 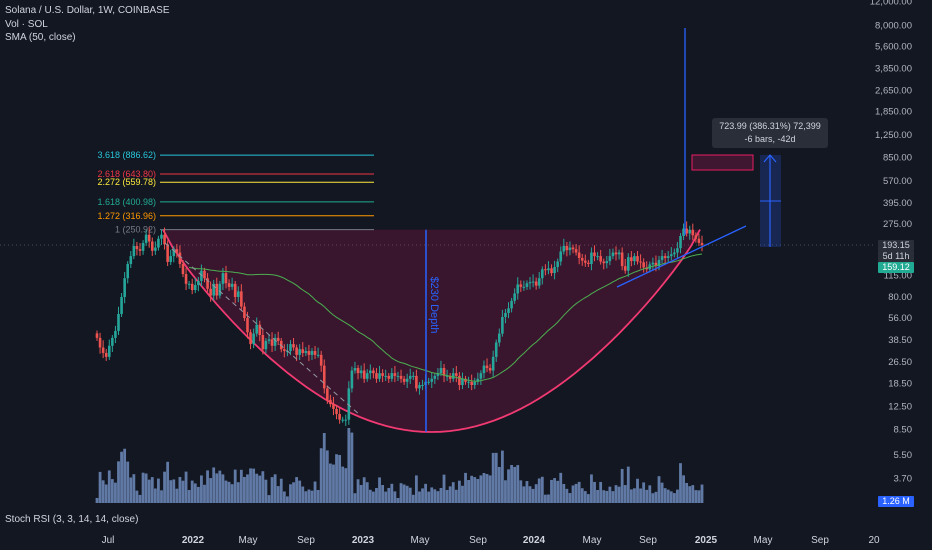 I want to click on volume-legend: Vol · SOL, so click(x=26, y=24).